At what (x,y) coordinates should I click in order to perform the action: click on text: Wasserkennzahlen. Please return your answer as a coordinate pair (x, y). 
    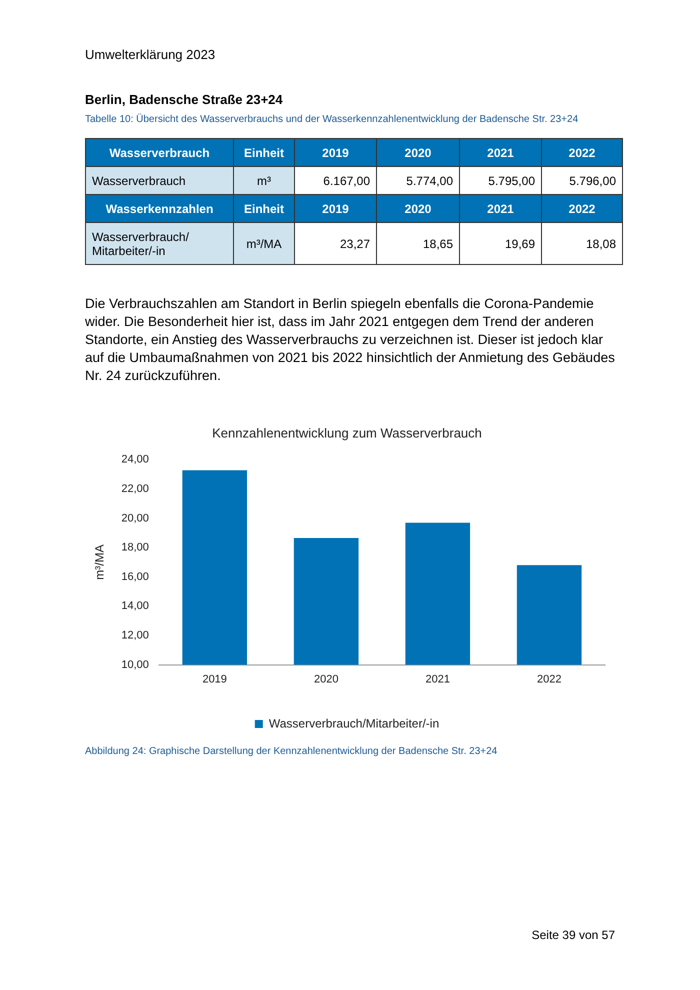
    Looking at the image, I should click on (160, 208).